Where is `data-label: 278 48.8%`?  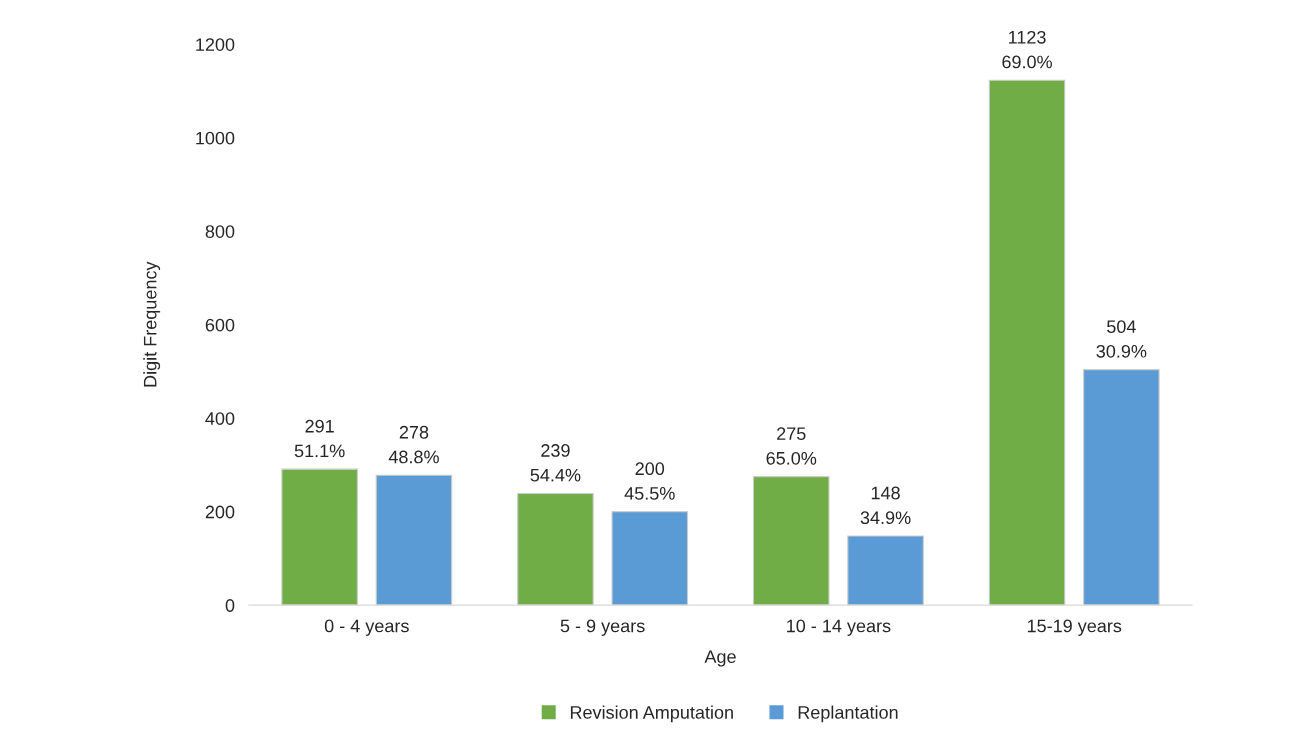
data-label: 278 48.8% is located at coordinates (413, 444).